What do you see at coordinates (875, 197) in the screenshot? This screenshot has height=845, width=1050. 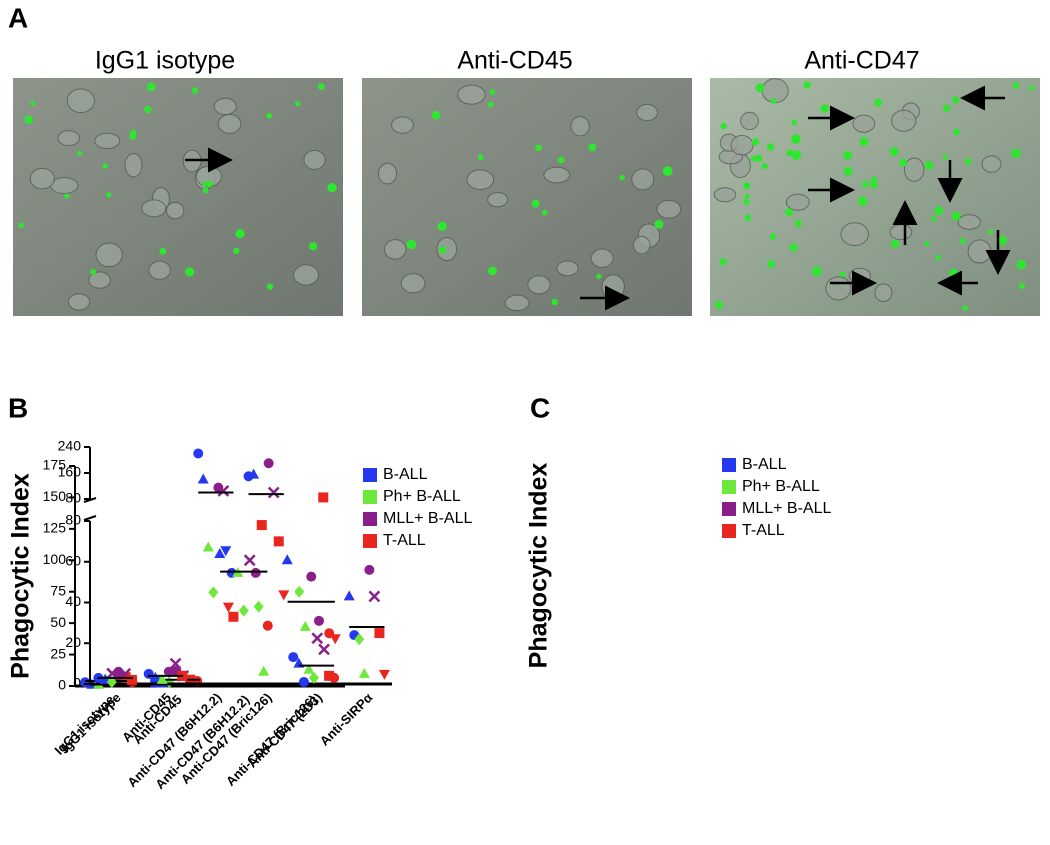 I see `micrograph` at bounding box center [875, 197].